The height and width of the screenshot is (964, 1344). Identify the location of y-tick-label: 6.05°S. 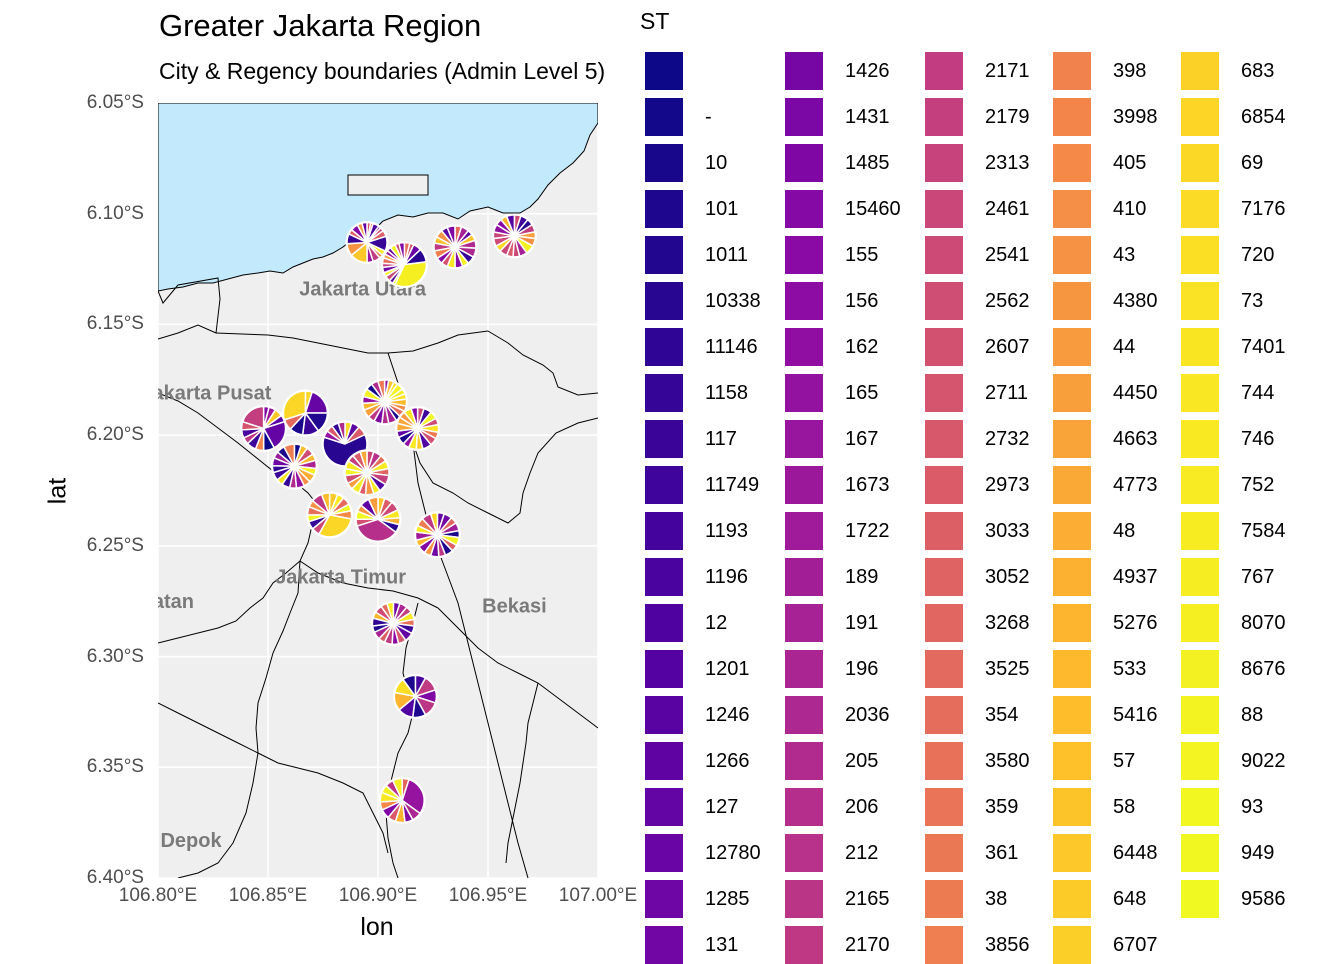
(115, 102).